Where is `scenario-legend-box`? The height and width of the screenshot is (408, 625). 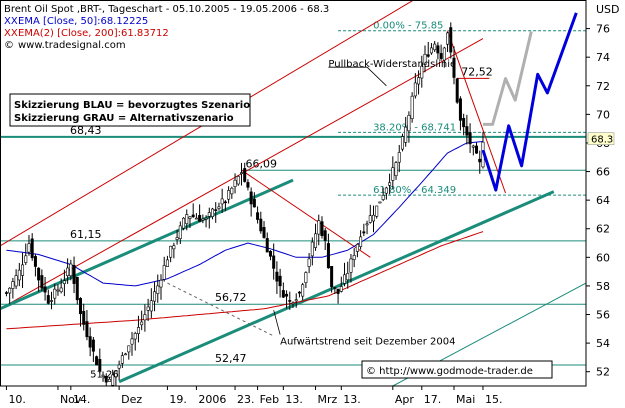
scenario-legend-box is located at coordinates (130, 110).